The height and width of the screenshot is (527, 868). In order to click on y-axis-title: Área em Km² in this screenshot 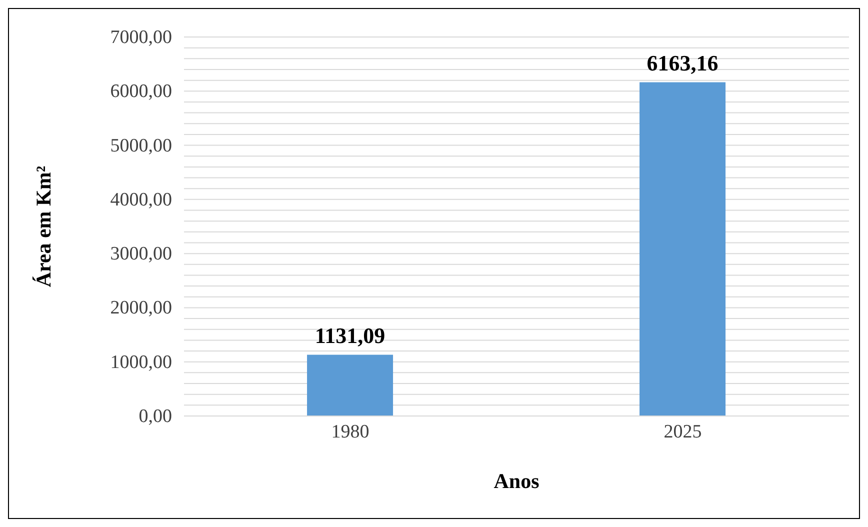, I will do `click(43, 227)`.